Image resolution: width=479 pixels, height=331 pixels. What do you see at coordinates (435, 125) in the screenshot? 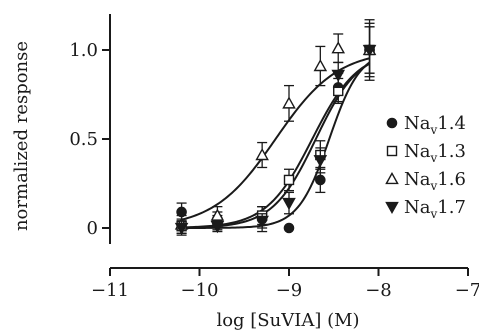
I see `legend-label: Nav1.4` at bounding box center [435, 125].